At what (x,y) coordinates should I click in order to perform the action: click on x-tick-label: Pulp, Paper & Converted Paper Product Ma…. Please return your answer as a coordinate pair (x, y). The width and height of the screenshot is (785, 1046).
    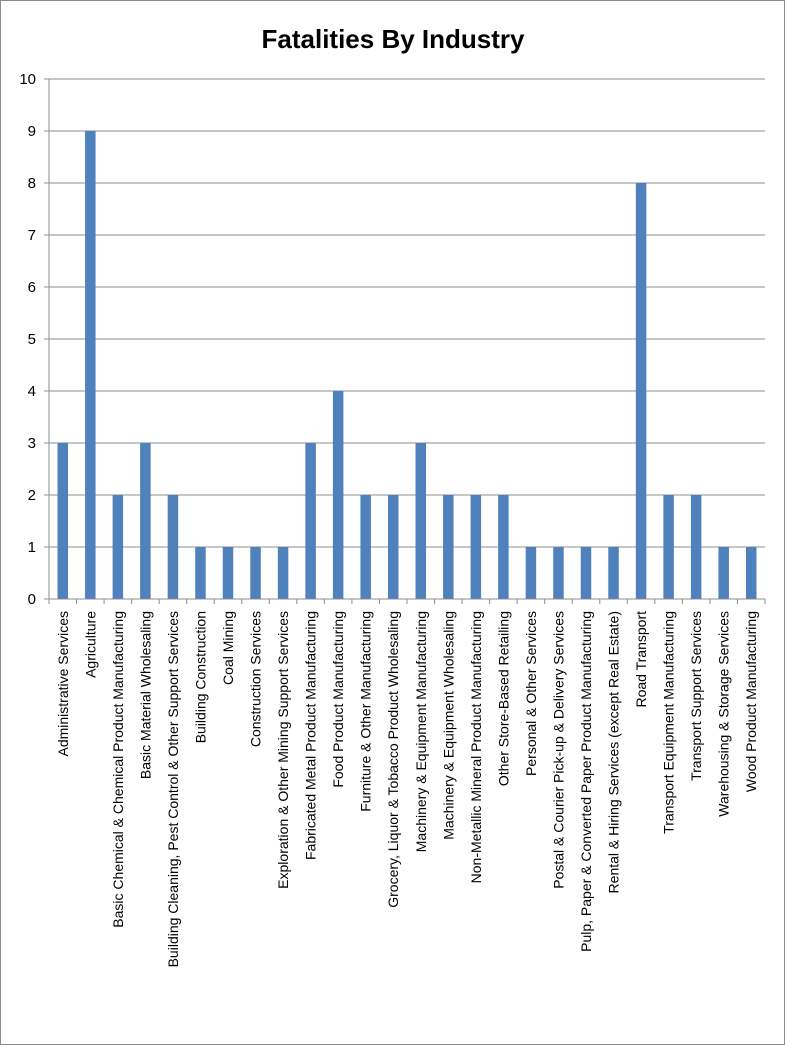
    Looking at the image, I should click on (586, 781).